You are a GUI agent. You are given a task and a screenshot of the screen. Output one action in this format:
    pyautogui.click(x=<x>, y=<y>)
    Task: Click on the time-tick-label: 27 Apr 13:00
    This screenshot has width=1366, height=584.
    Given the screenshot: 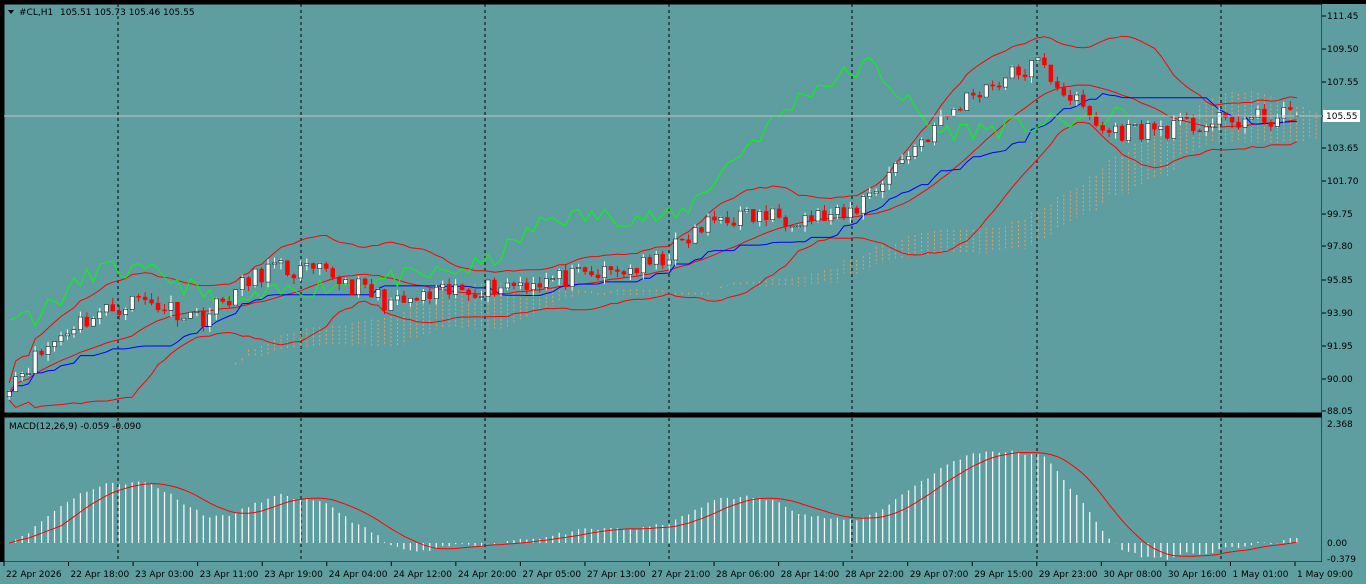 What is the action you would take?
    pyautogui.click(x=616, y=575)
    